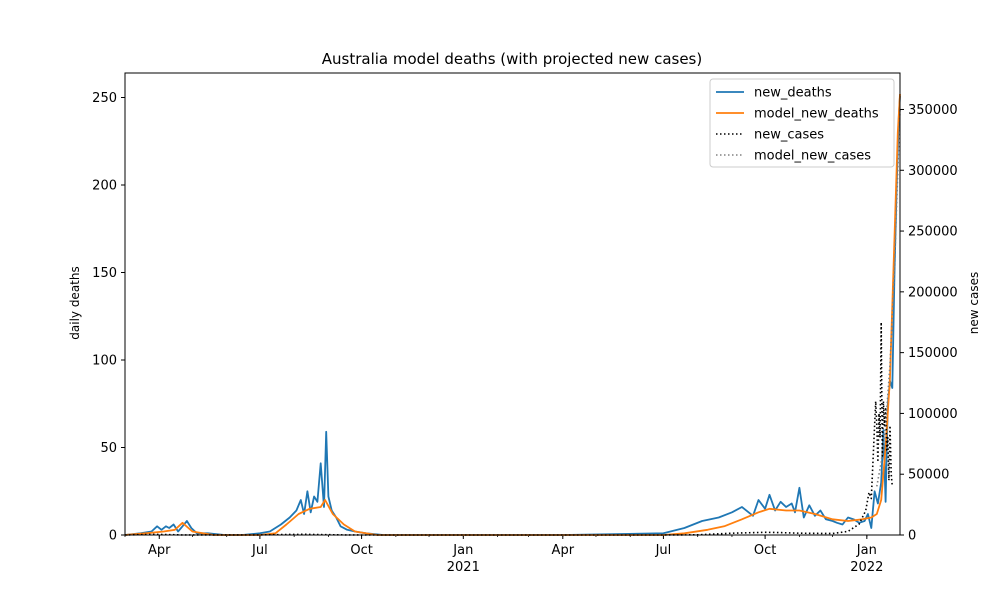 The width and height of the screenshot is (1000, 600). Describe the element at coordinates (928, 475) in the screenshot. I see `y2-tick-label: 50000` at that location.